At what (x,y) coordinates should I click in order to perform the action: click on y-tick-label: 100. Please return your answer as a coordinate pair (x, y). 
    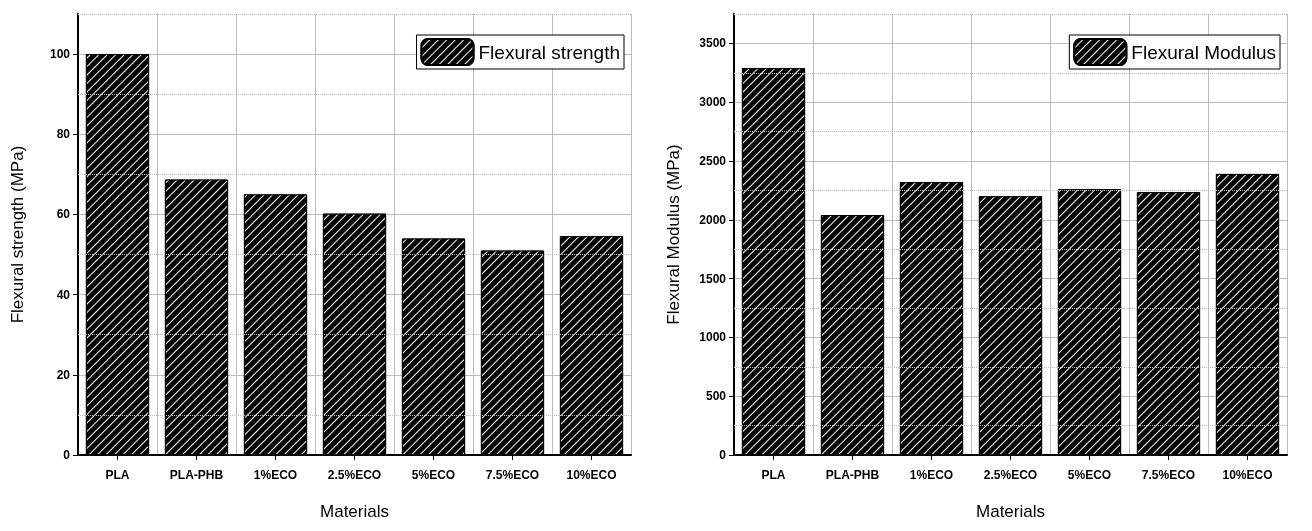
    Looking at the image, I should click on (60, 54).